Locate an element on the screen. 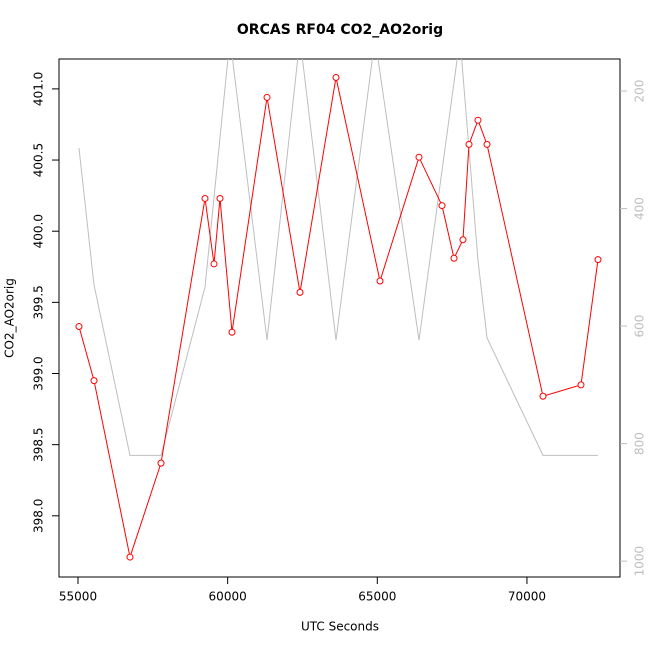 The image size is (650, 654). x-tick-label: 70000 is located at coordinates (527, 597).